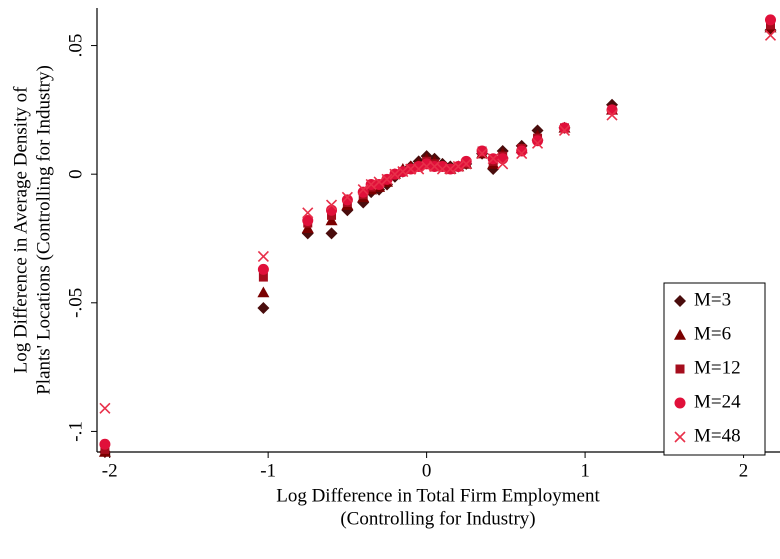 The height and width of the screenshot is (559, 780). I want to click on legend-label: M=24, so click(717, 401).